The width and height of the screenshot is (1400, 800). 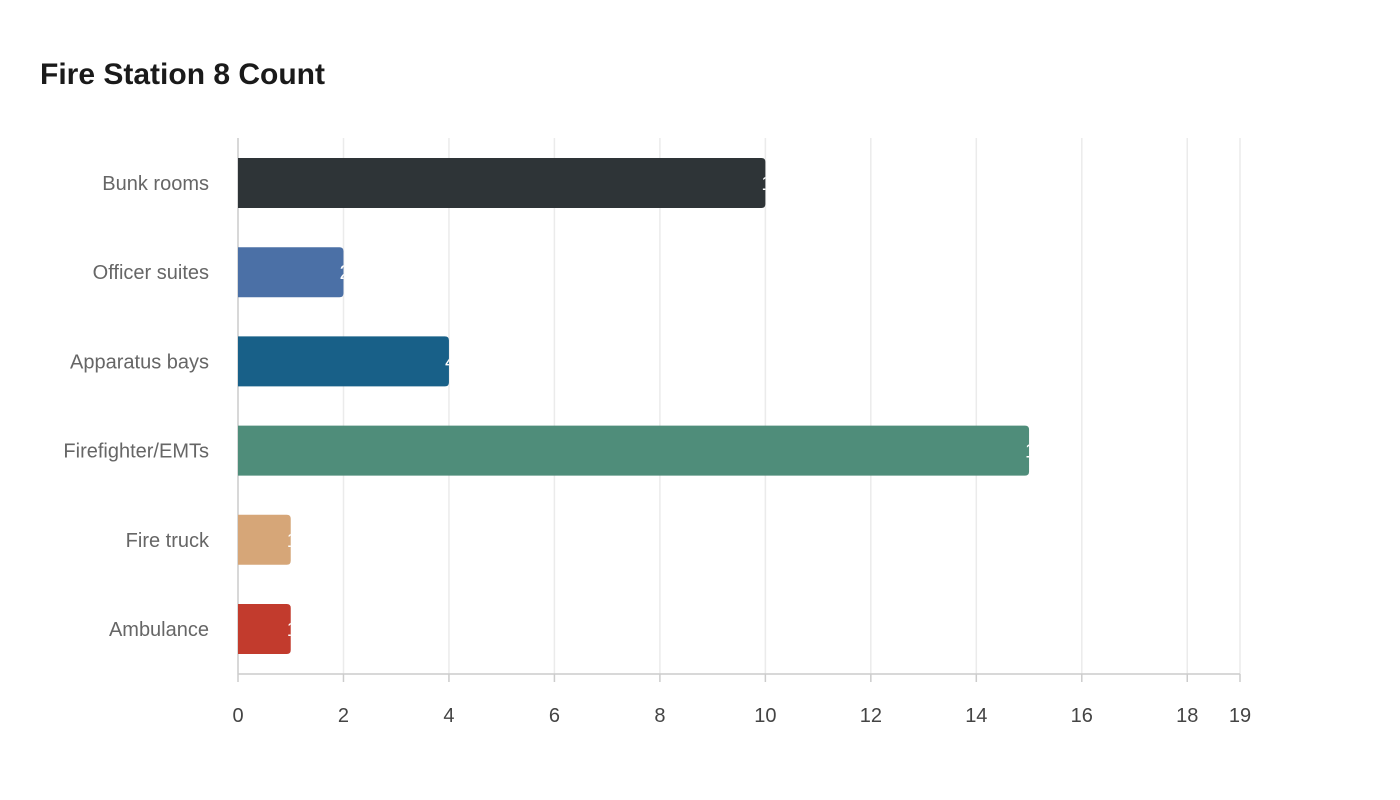 What do you see at coordinates (450, 362) in the screenshot?
I see `value-label: 4` at bounding box center [450, 362].